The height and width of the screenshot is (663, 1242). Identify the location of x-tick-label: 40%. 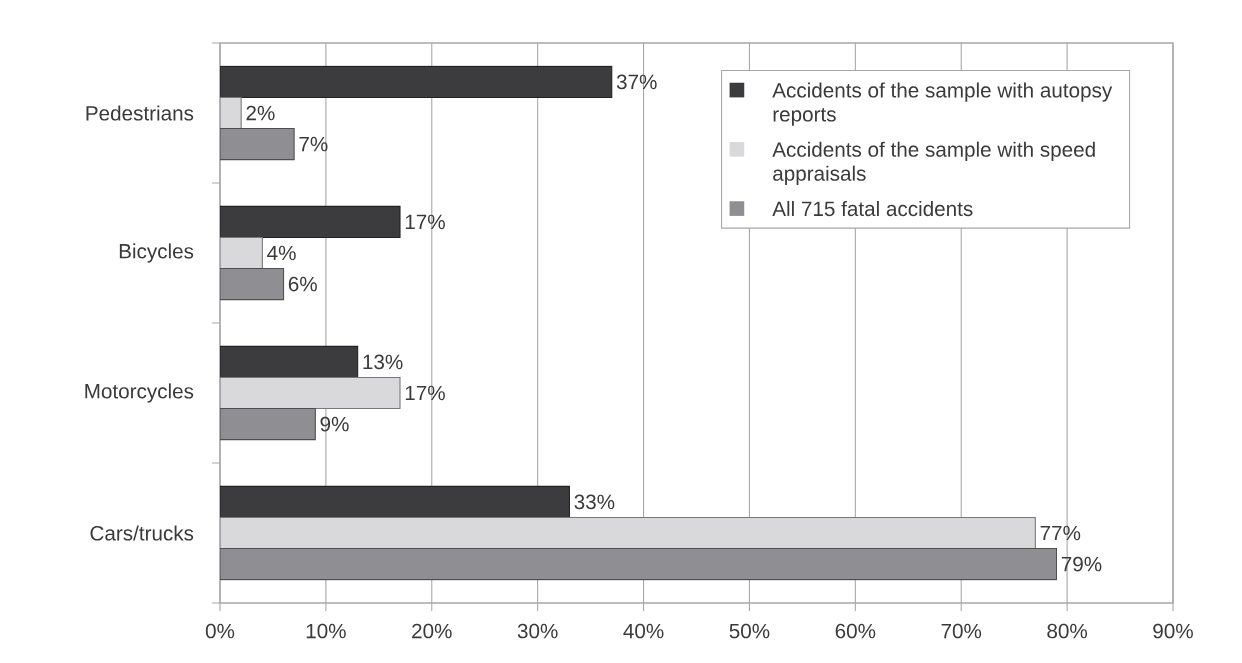
(643, 631).